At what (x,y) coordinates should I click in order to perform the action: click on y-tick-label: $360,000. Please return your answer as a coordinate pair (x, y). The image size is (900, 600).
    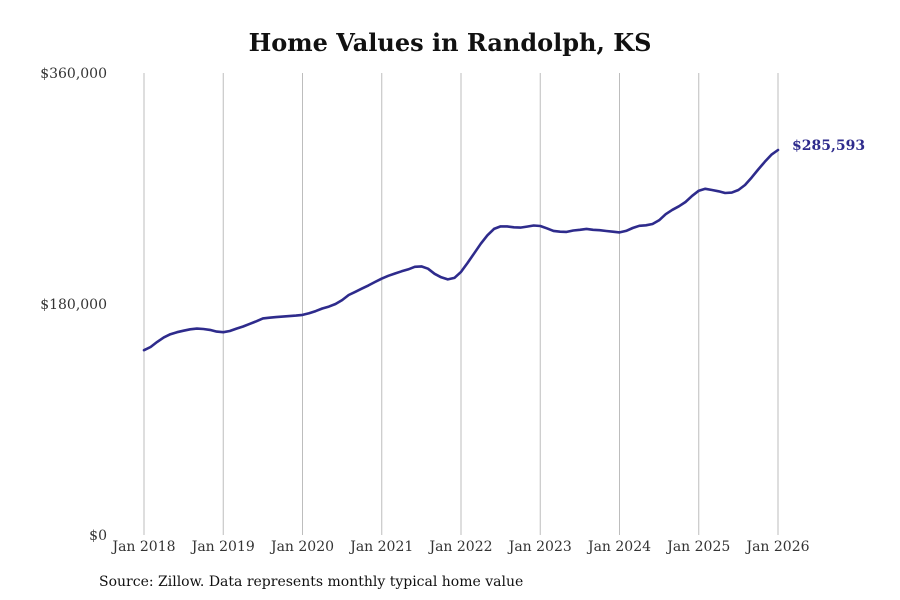
    Looking at the image, I should click on (73, 74).